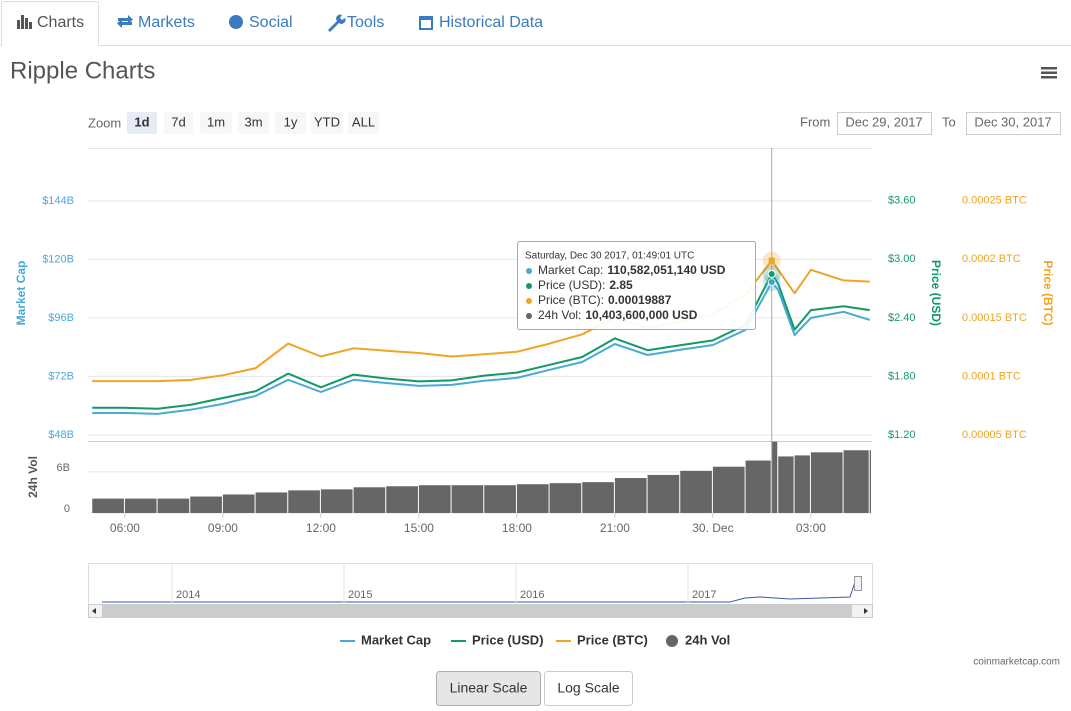 This screenshot has height=711, width=1071. What do you see at coordinates (994, 318) in the screenshot?
I see `y3-tick-label: 0.00015 BTC` at bounding box center [994, 318].